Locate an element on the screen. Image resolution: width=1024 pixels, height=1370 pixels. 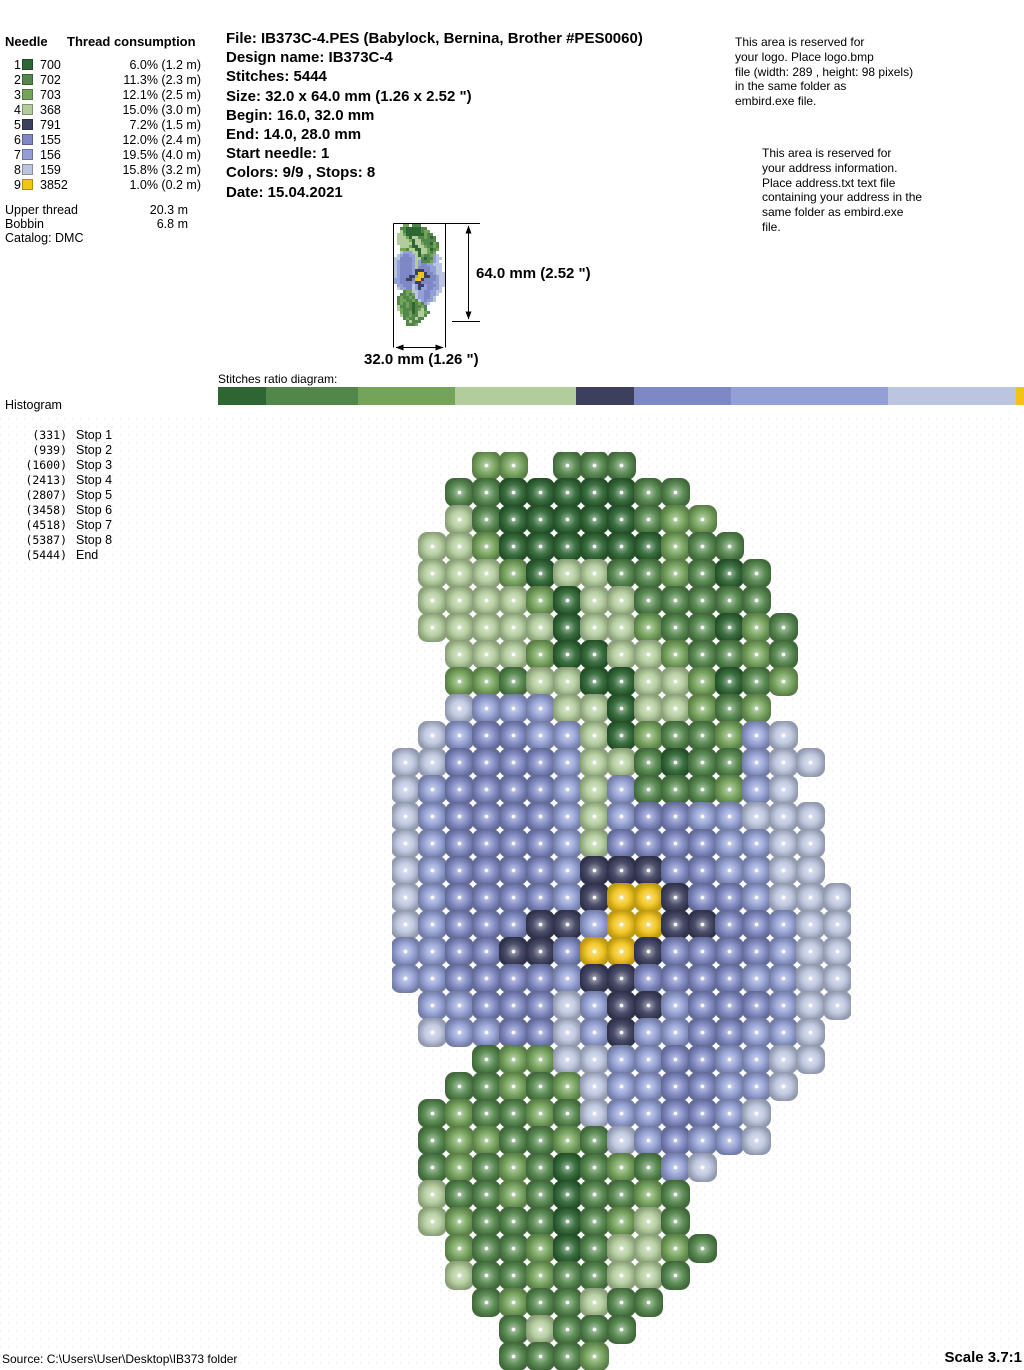
histogram-stop-label: Stop 5 is located at coordinates (94, 495).